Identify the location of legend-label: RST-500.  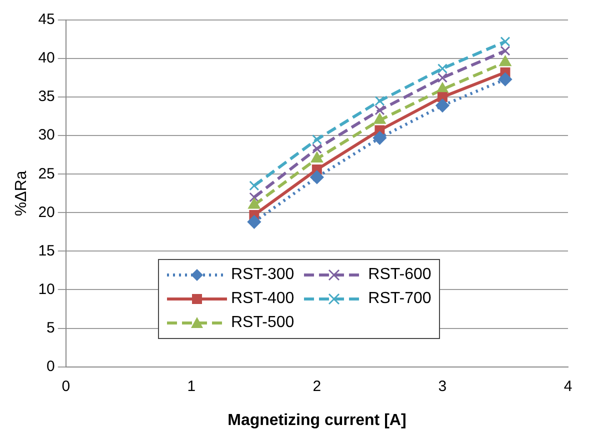
(262, 323).